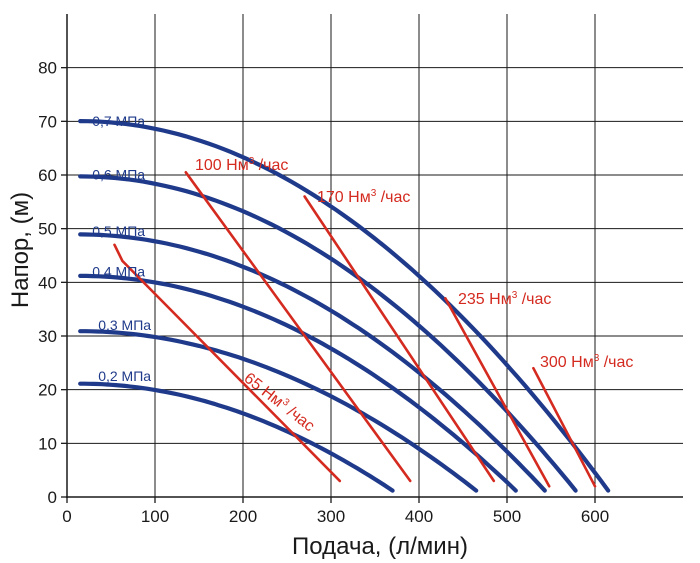 Image resolution: width=700 pixels, height=563 pixels. What do you see at coordinates (118, 121) in the screenshot?
I see `pressure-curve-label: 0,7 МПа` at bounding box center [118, 121].